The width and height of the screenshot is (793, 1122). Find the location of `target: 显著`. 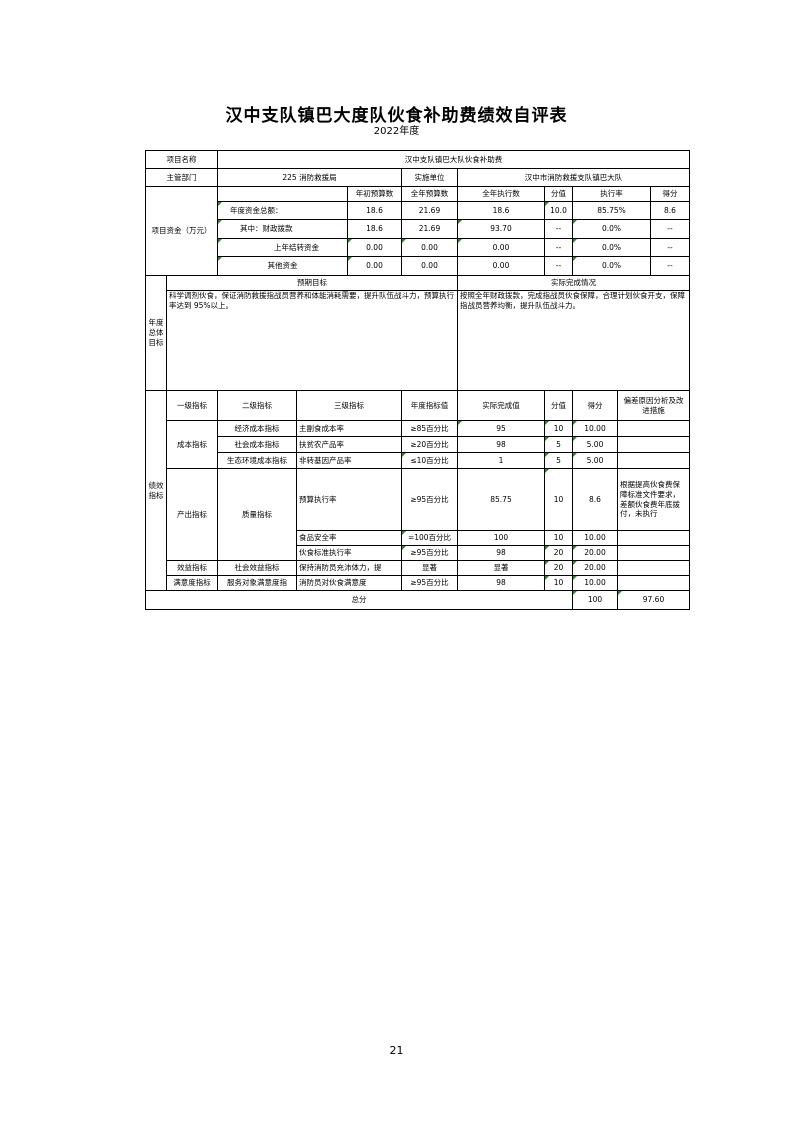

target: 显著 is located at coordinates (429, 568).